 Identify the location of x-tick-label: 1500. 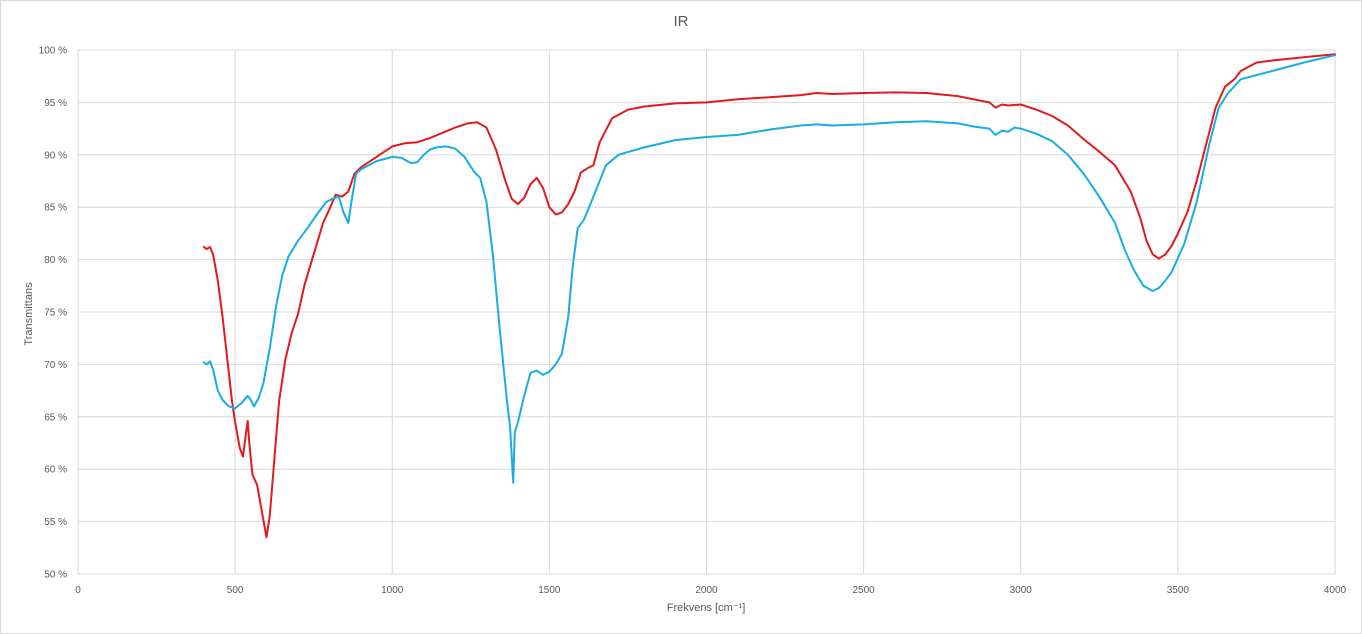
(549, 590).